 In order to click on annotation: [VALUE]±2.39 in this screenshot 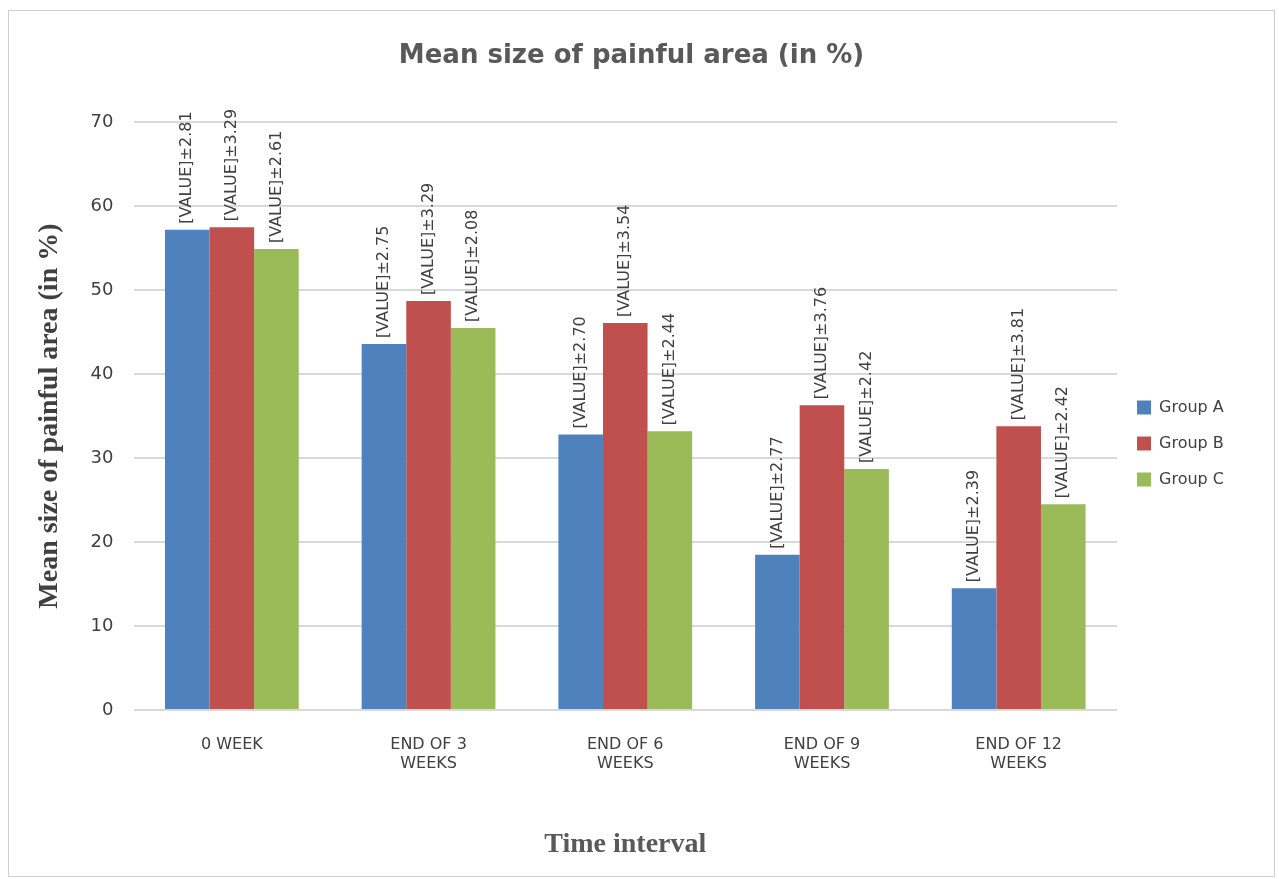, I will do `click(973, 526)`.